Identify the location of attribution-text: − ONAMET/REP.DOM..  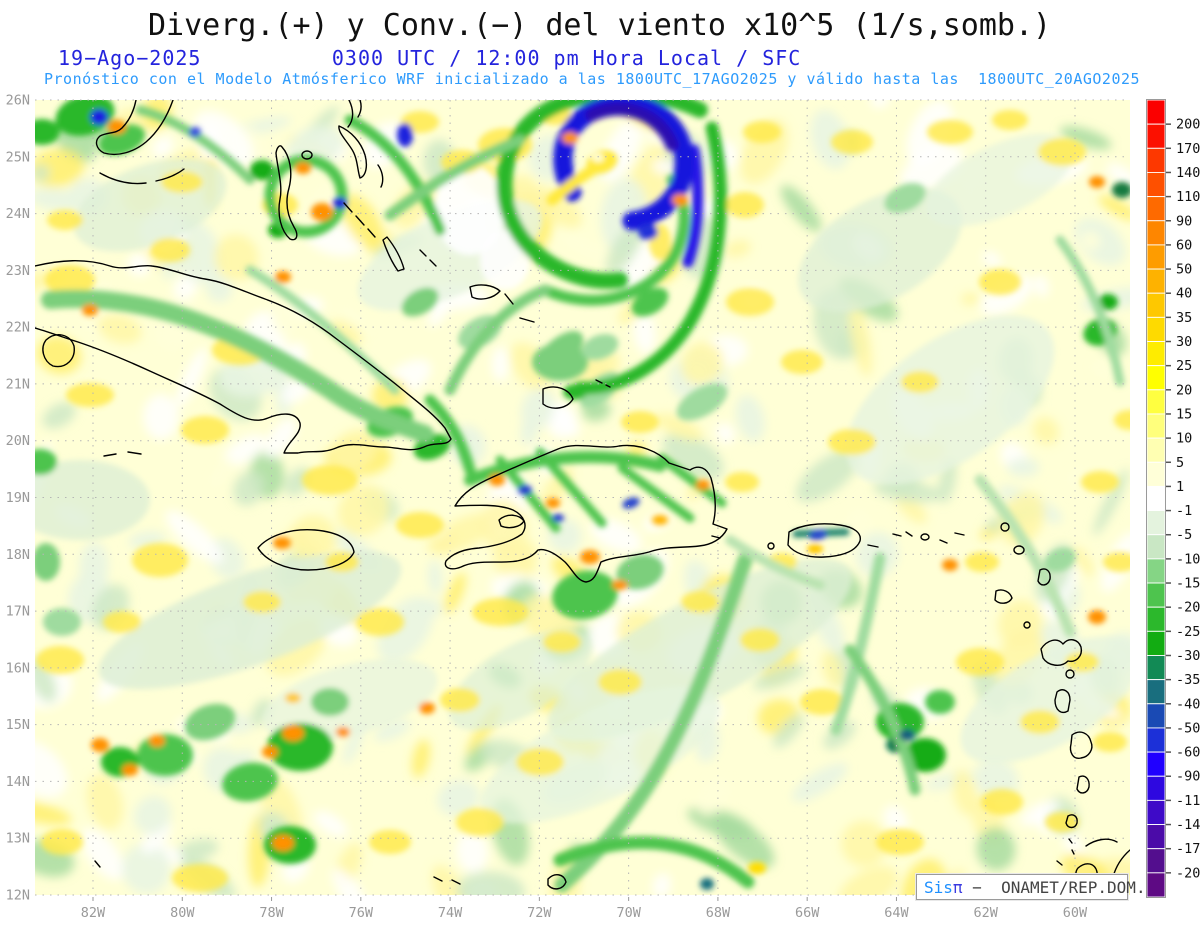
(1054, 887).